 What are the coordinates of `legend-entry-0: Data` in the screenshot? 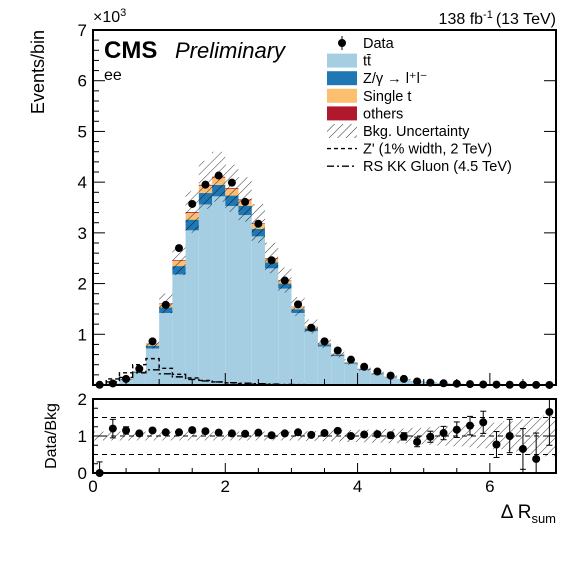 It's located at (366, 44).